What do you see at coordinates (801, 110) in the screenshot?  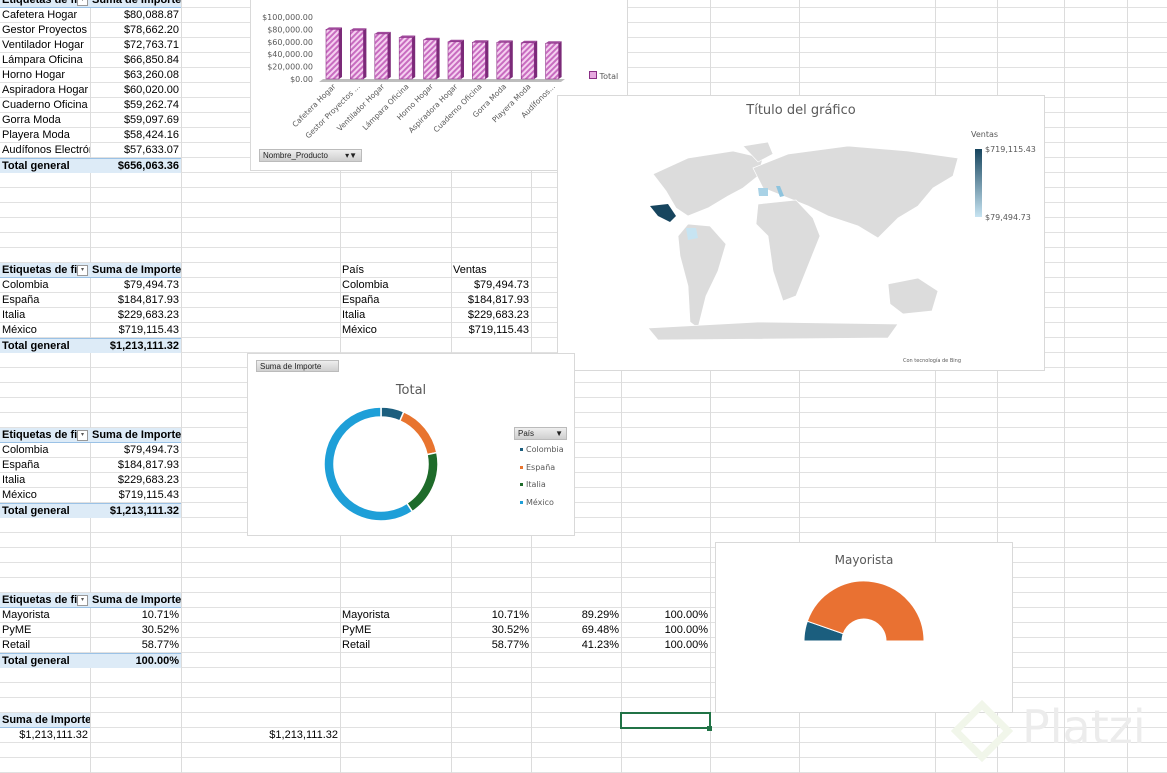 I see `map-title: Título del gráfico` at bounding box center [801, 110].